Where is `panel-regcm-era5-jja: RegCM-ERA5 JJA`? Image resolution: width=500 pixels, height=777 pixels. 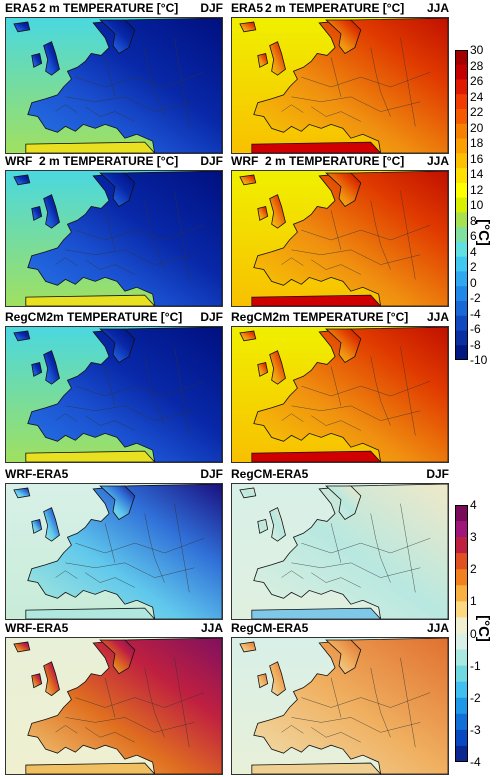
panel-regcm-era5-jja: RegCM-ERA5 JJA is located at coordinates (340, 697).